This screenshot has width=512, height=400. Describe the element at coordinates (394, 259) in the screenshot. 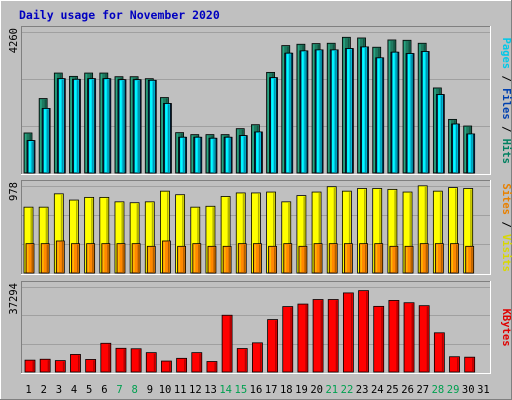

I see `bar-sites-day-25-face` at that location.